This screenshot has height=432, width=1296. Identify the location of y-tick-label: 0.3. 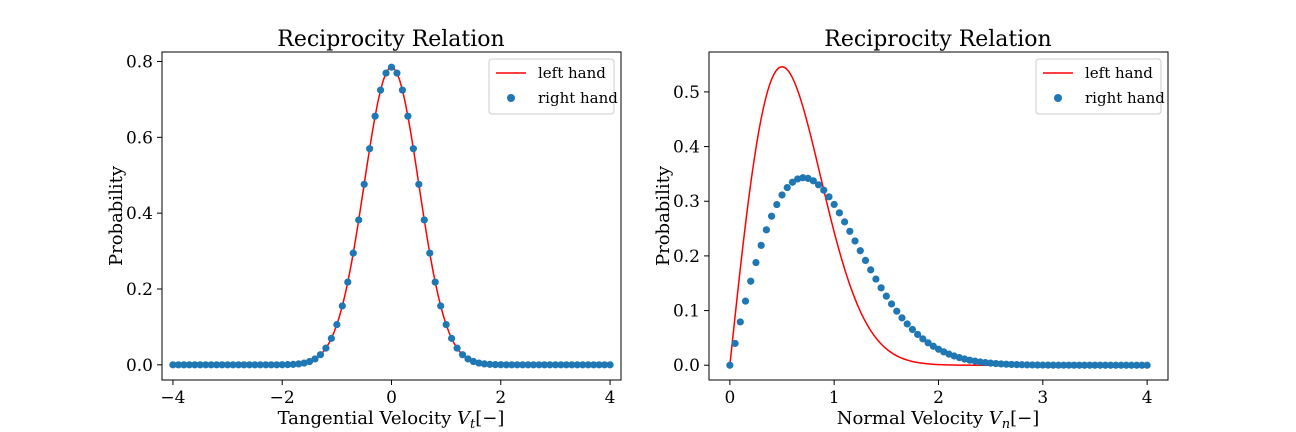
(686, 202).